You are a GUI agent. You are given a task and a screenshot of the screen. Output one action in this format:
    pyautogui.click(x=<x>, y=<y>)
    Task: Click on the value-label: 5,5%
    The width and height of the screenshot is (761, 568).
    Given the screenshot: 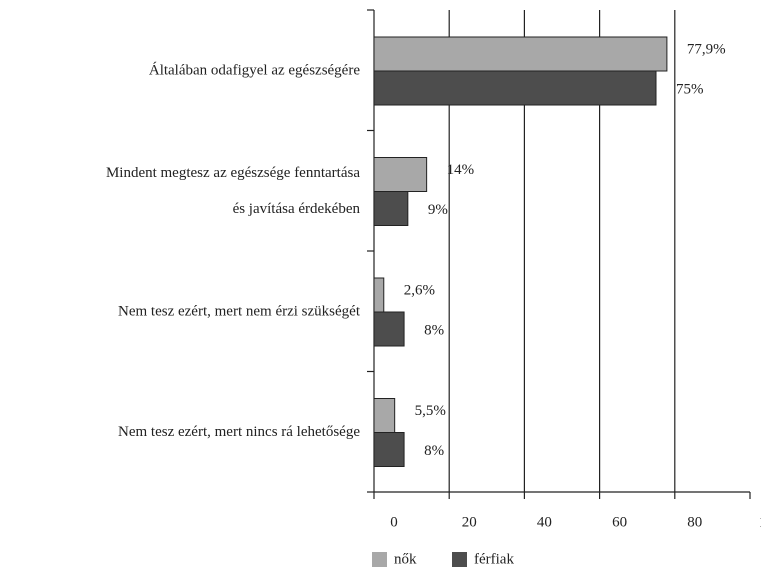 What is the action you would take?
    pyautogui.click(x=430, y=411)
    